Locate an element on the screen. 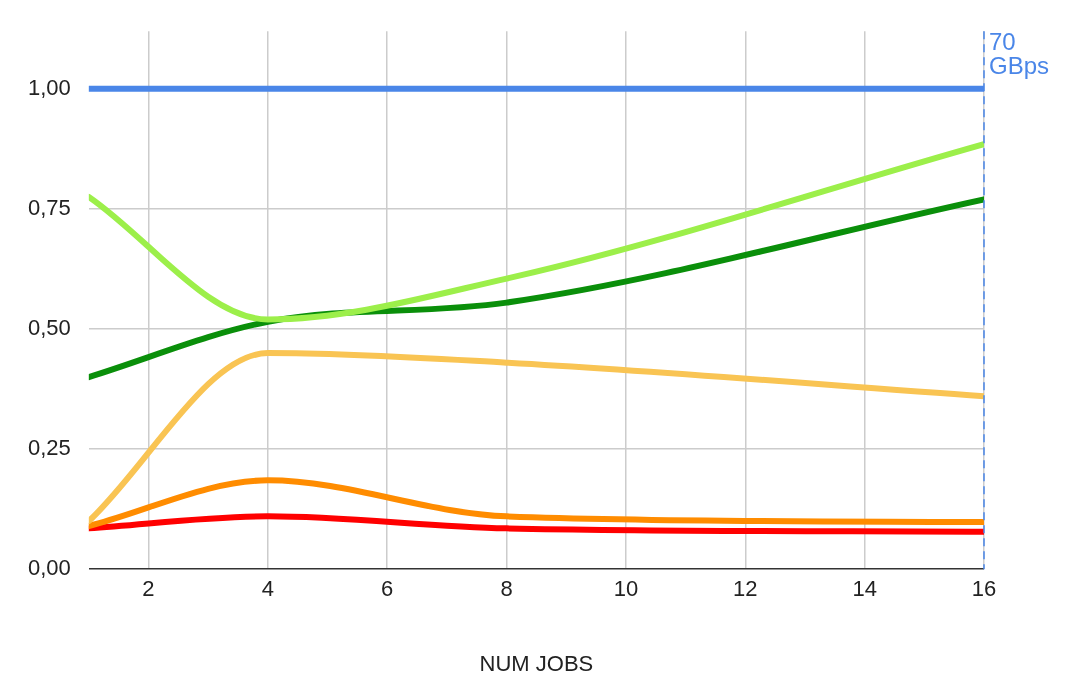  y-tick-label: 1,00 is located at coordinates (49, 87).